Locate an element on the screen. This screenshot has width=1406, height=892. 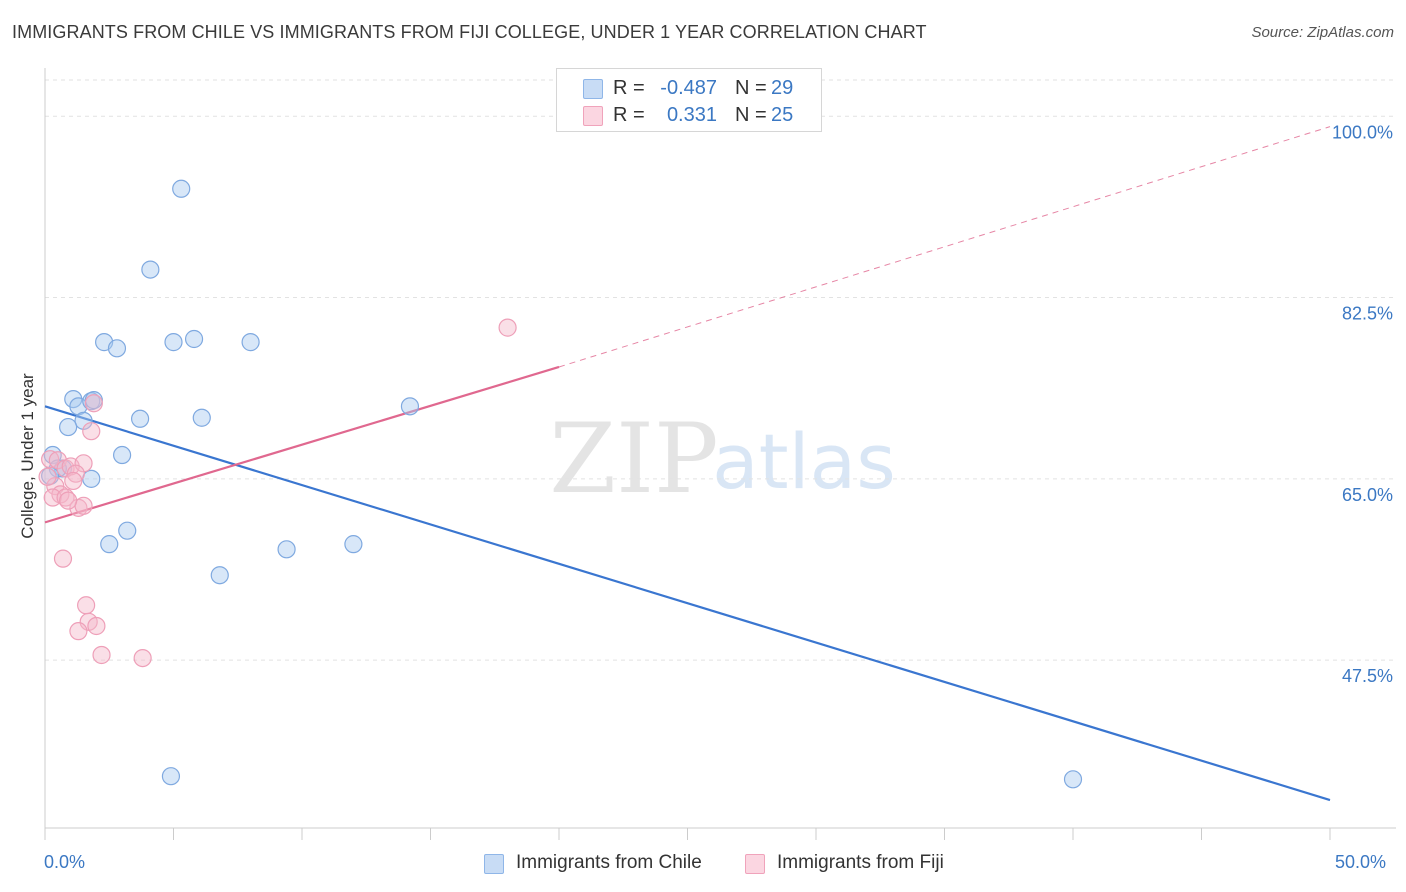
legend-swatch-fiji is located at coordinates (593, 116).